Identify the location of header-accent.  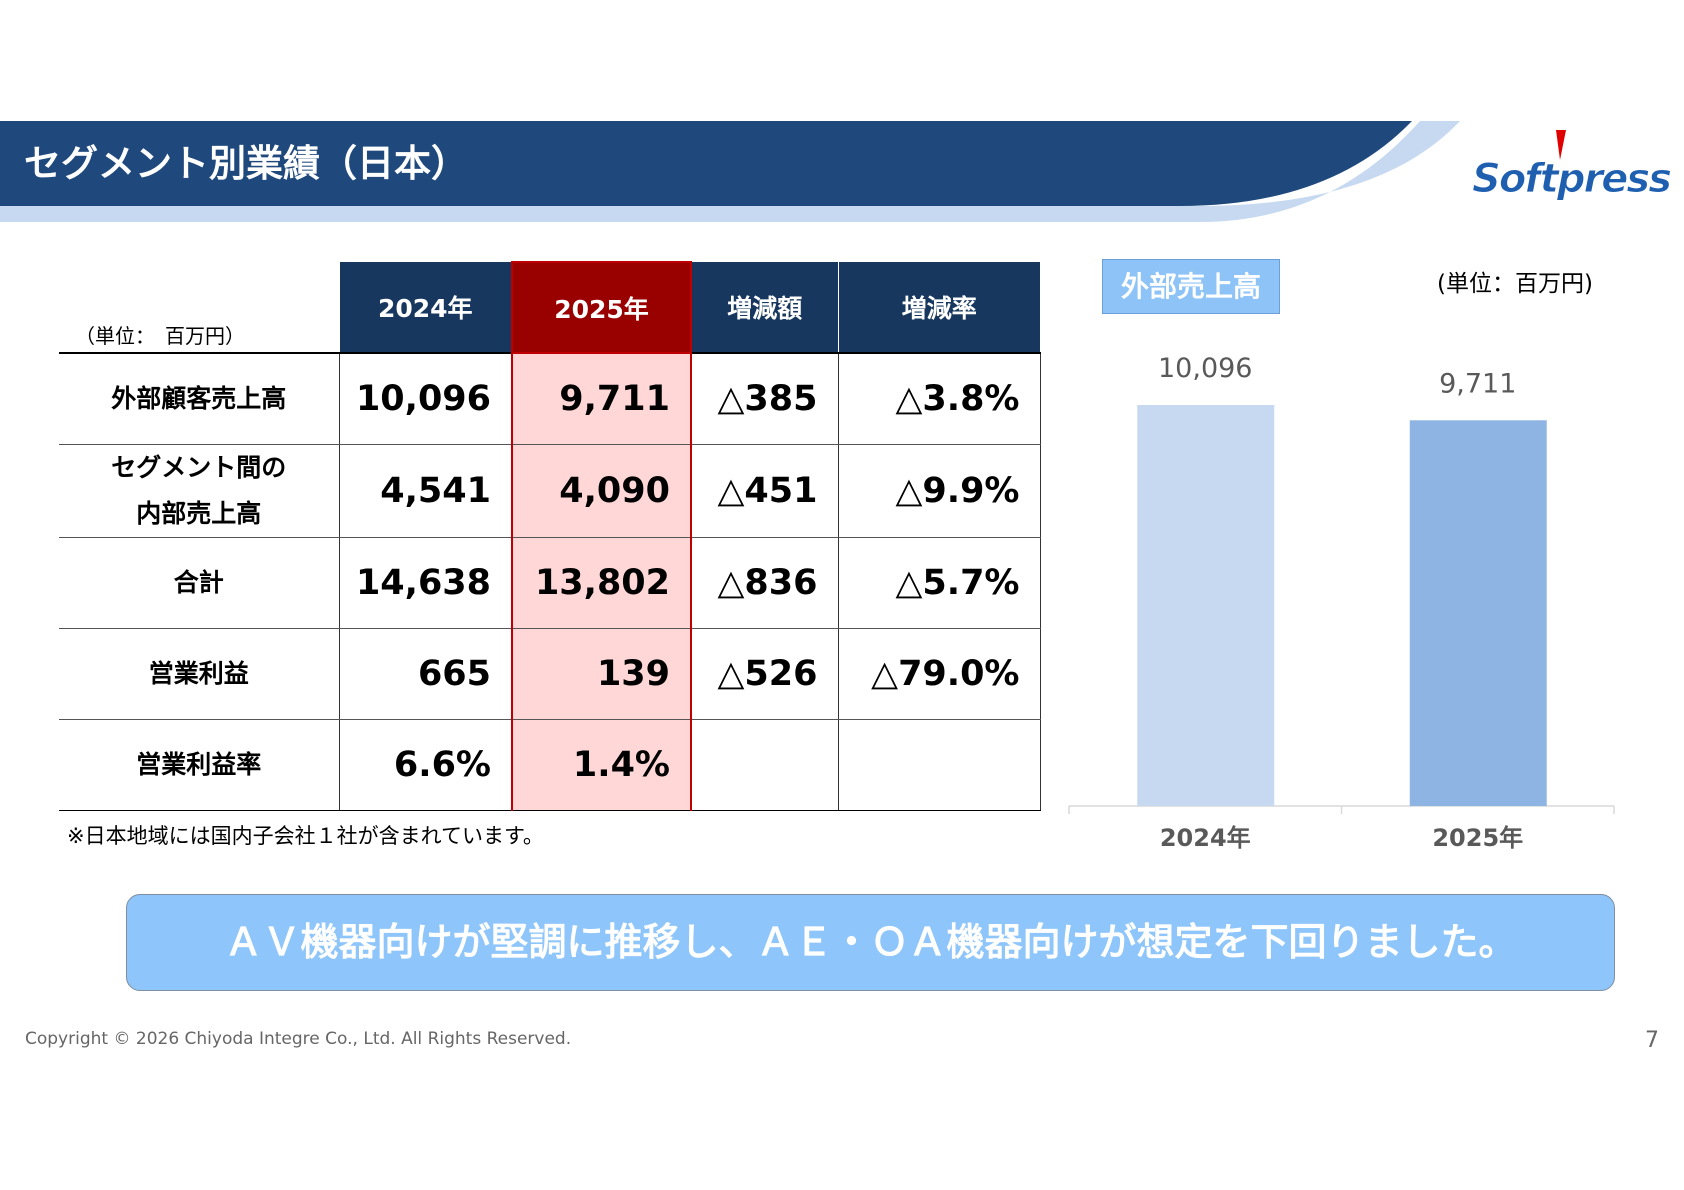
(730, 171).